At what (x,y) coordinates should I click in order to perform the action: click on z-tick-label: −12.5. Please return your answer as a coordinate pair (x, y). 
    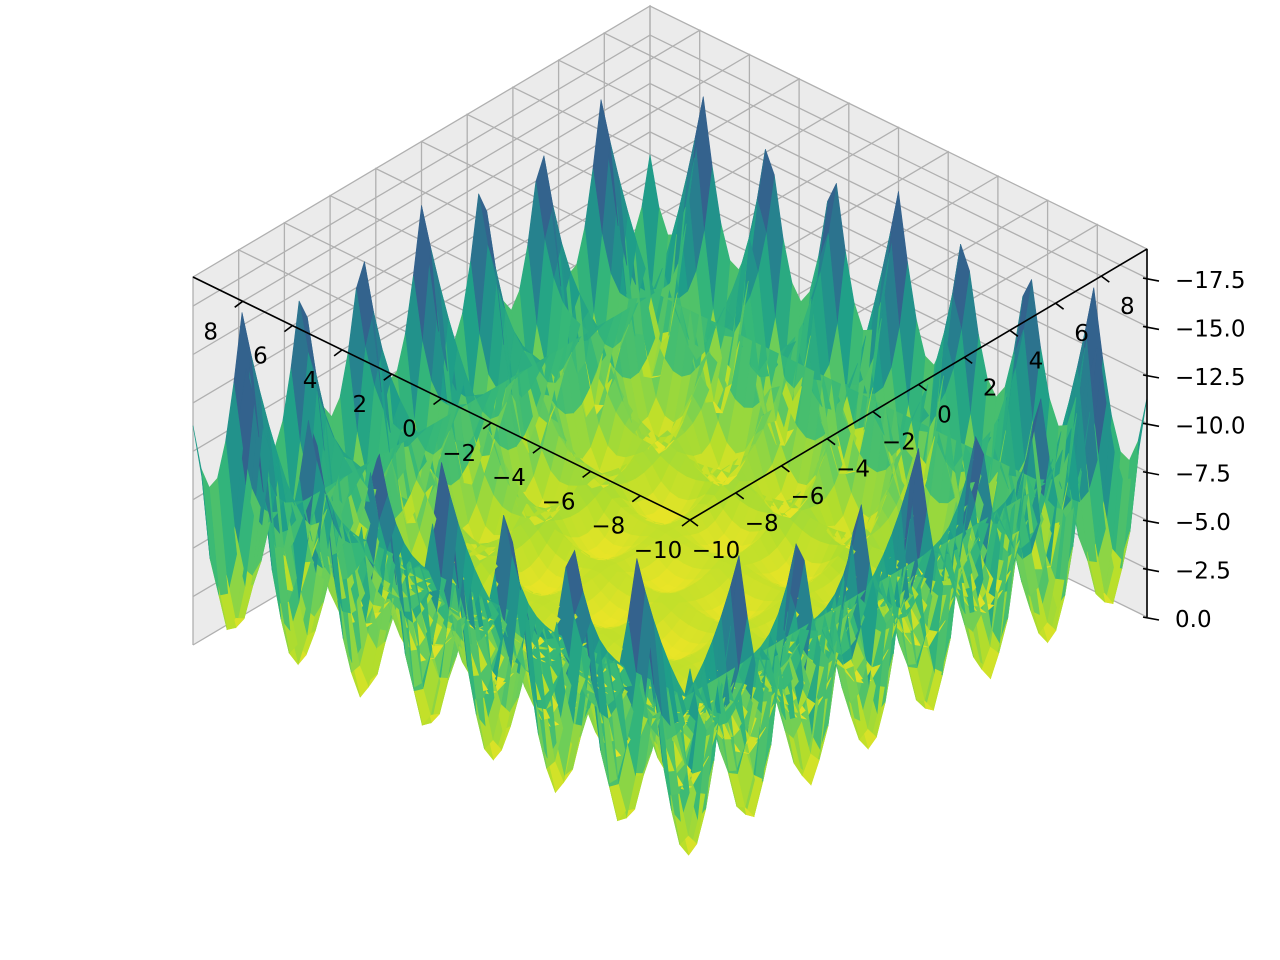
    Looking at the image, I should click on (1210, 378).